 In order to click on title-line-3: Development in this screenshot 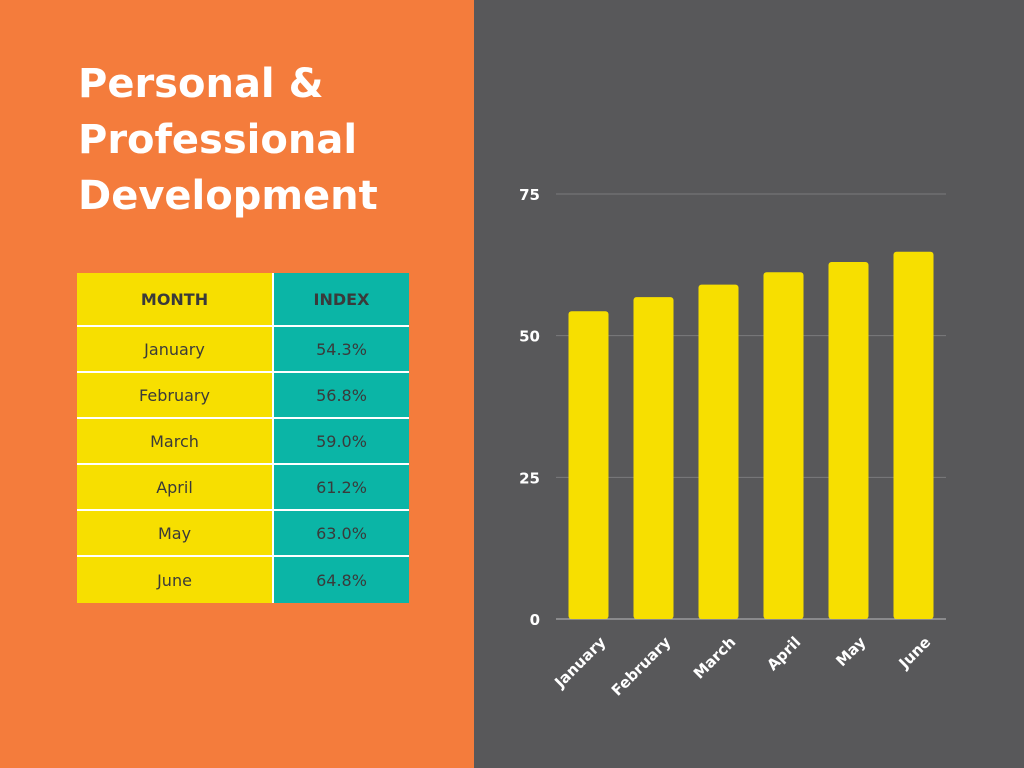, I will do `click(228, 196)`.